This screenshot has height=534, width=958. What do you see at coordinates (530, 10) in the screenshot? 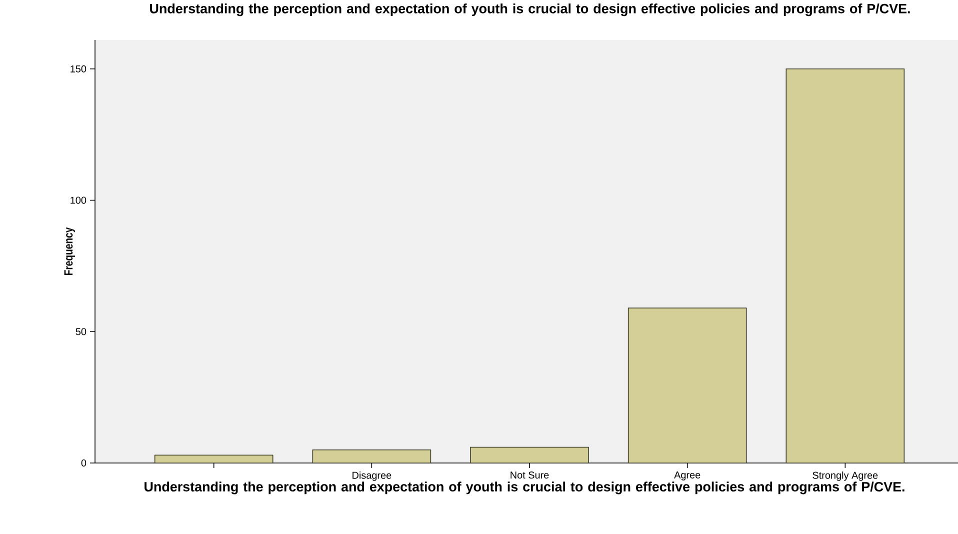
I see `chart-title: Understanding the perception and expectation of youth is crucial to design effective policies and programs of P/CVE.` at bounding box center [530, 10].